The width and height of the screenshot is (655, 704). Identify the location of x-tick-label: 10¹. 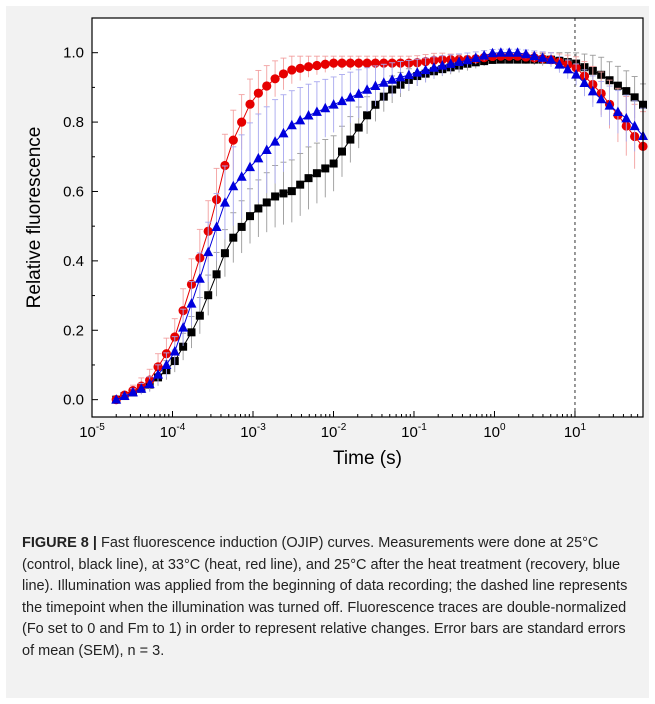
(575, 431).